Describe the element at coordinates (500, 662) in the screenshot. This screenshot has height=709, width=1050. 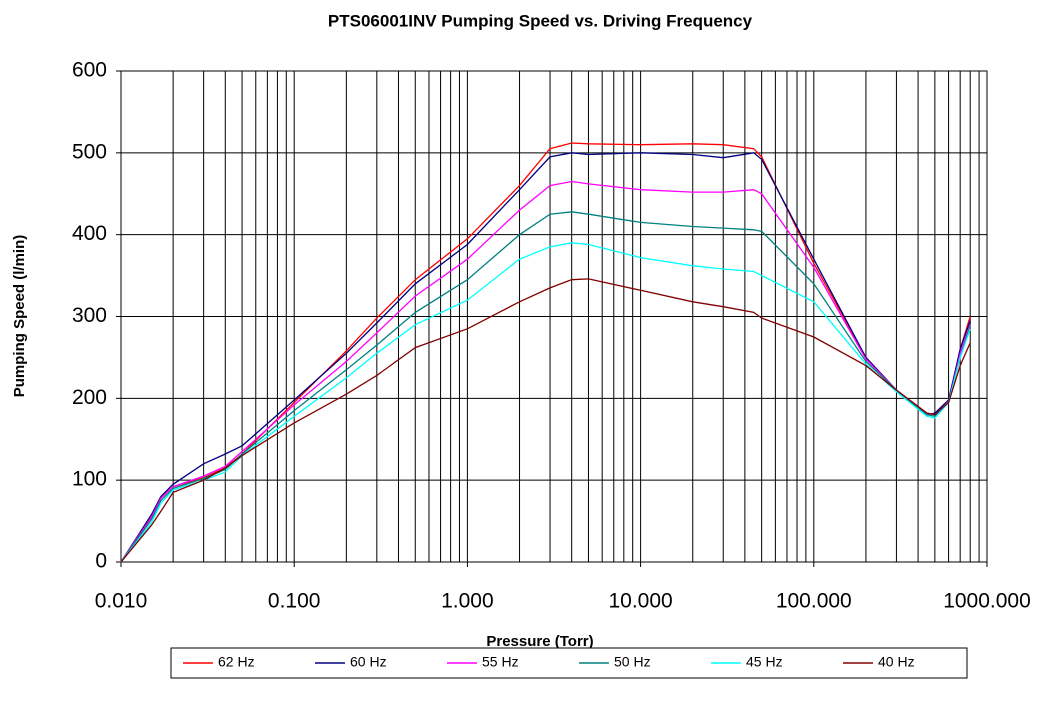
I see `legend-label: 55 Hz` at that location.